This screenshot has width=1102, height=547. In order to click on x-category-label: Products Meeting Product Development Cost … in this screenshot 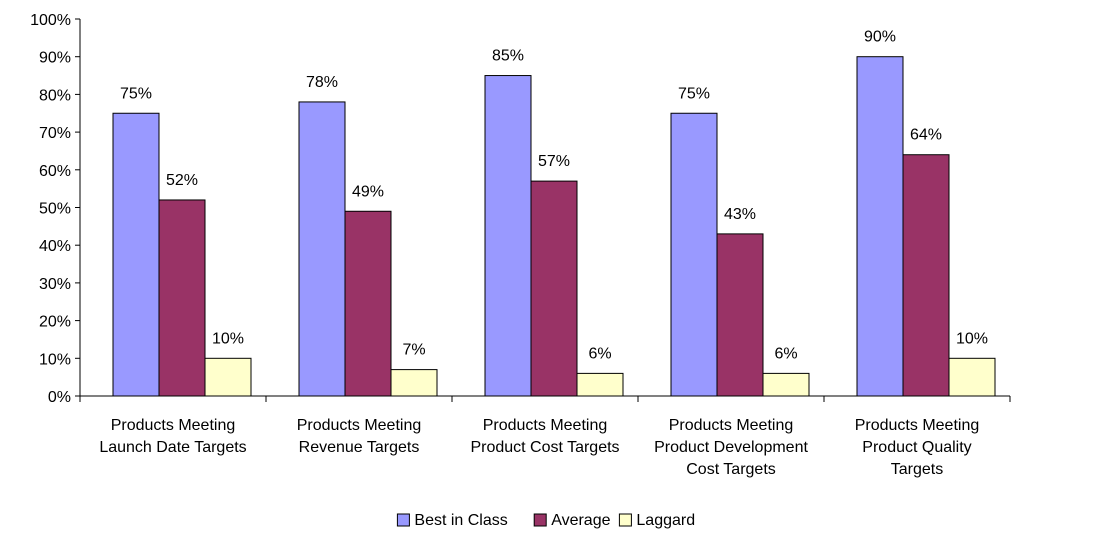, I will do `click(731, 447)`.